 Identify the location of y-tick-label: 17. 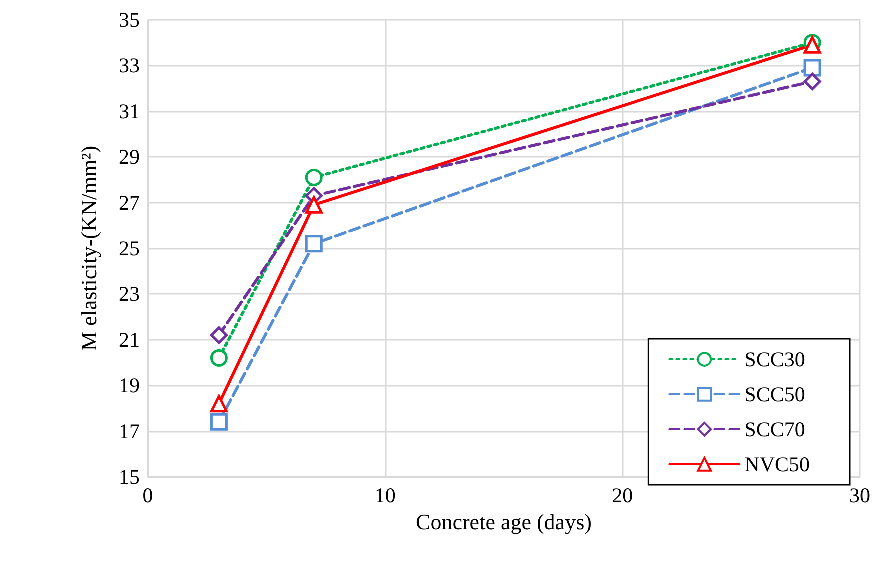
(129, 431).